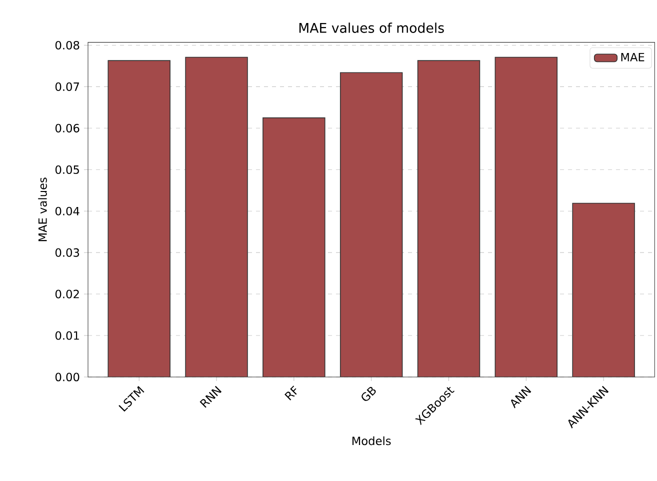  Describe the element at coordinates (632, 57) in the screenshot. I see `legend-label: MAE` at that location.